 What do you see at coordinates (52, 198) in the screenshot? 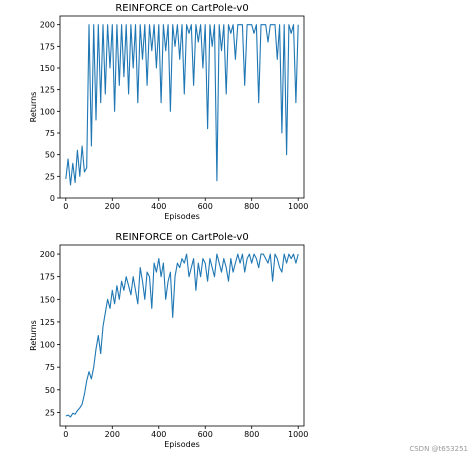
I see `y-tick-label: 0` at bounding box center [52, 198].